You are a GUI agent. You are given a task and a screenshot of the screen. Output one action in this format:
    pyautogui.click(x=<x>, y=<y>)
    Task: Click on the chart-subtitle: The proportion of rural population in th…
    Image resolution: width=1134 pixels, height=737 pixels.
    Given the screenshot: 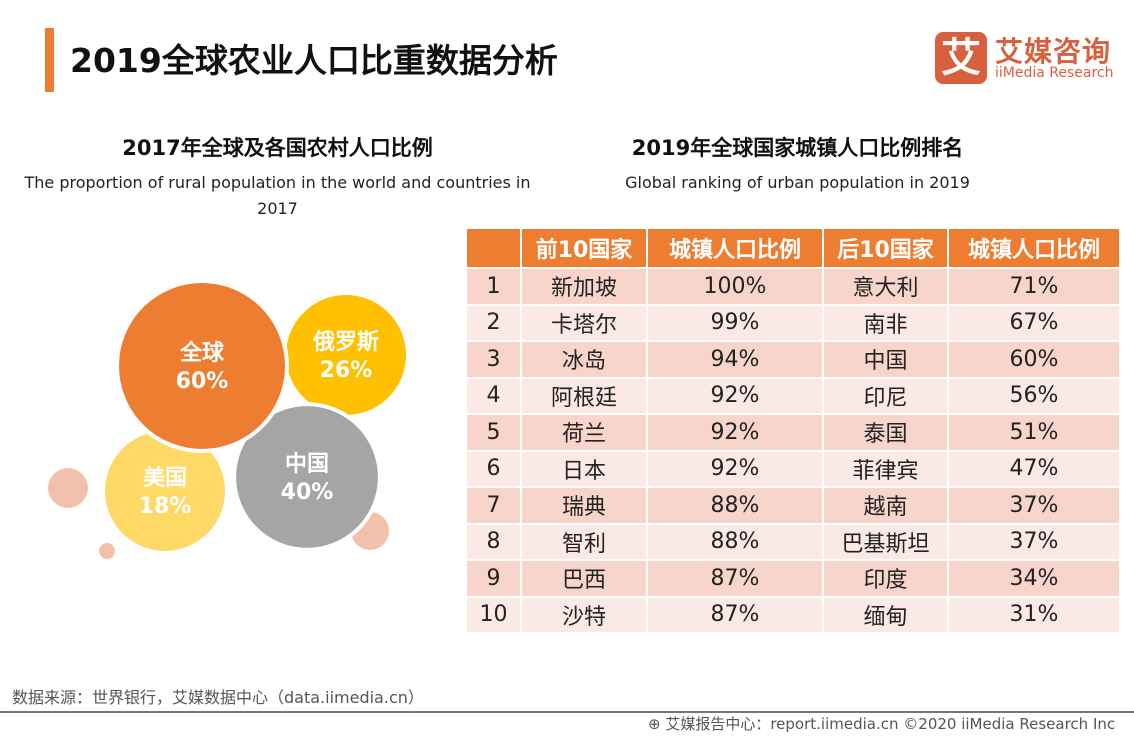 What is the action you would take?
    pyautogui.click(x=277, y=195)
    